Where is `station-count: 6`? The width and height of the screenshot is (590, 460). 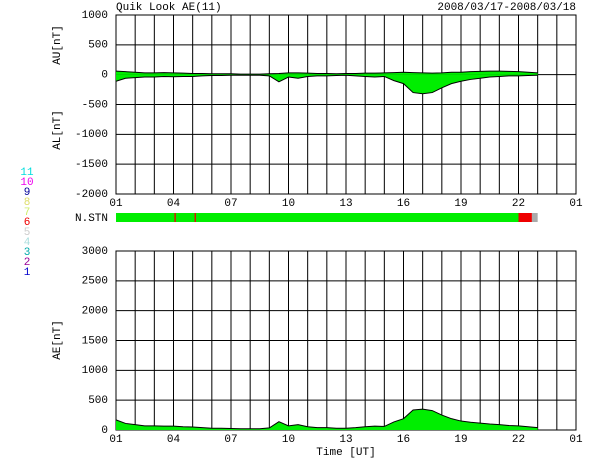 station-count: 6 is located at coordinates (27, 223).